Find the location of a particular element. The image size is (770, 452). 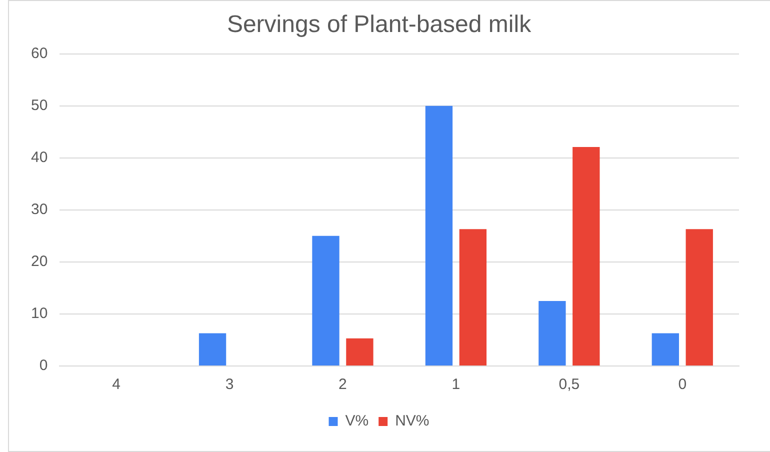

x-tick-label: 0 is located at coordinates (682, 385).